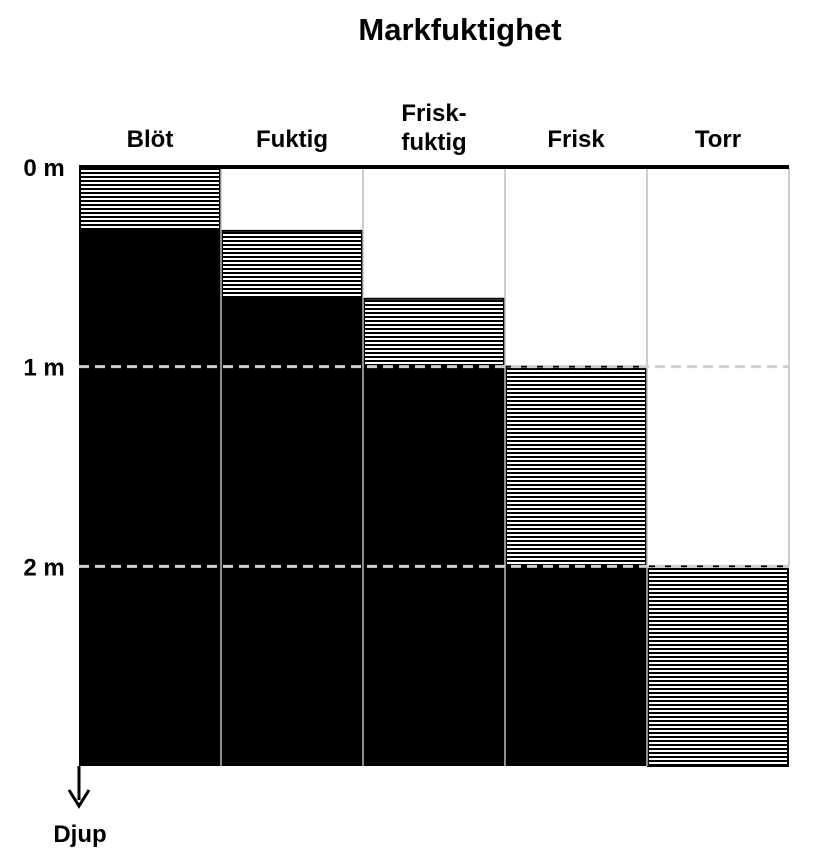 The width and height of the screenshot is (829, 864). I want to click on column-label: Torr, so click(718, 139).